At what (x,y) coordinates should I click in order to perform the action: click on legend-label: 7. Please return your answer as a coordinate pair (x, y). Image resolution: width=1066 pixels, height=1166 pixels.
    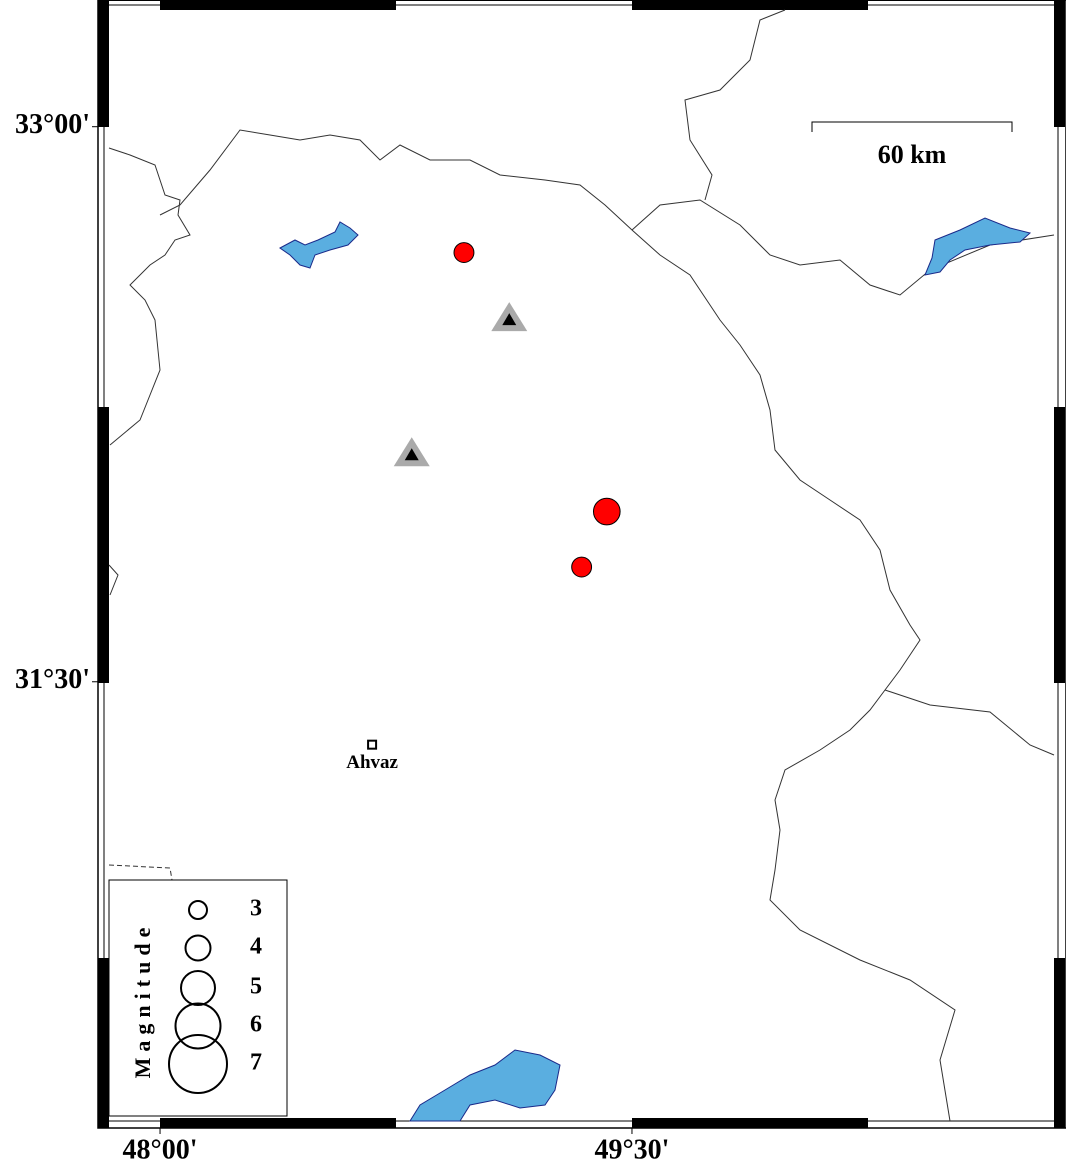
    Looking at the image, I should click on (256, 1063).